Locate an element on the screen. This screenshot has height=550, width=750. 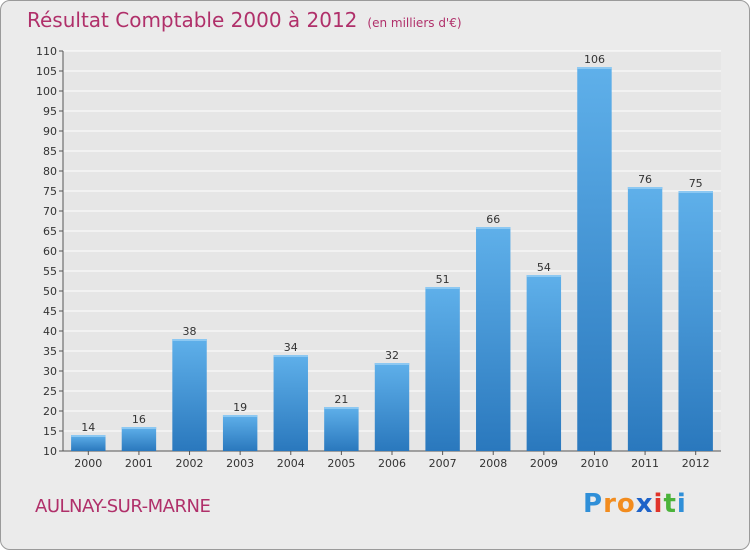
logo-letter: r is located at coordinates (610, 504).